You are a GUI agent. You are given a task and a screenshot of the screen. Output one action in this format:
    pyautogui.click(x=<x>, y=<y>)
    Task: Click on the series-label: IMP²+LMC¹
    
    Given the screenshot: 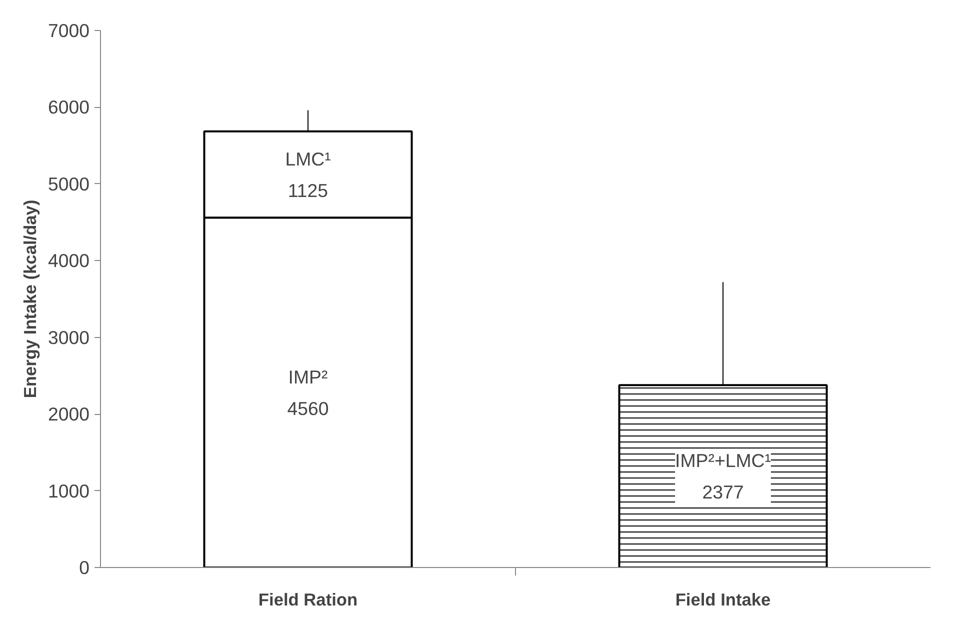 What is the action you would take?
    pyautogui.click(x=723, y=461)
    